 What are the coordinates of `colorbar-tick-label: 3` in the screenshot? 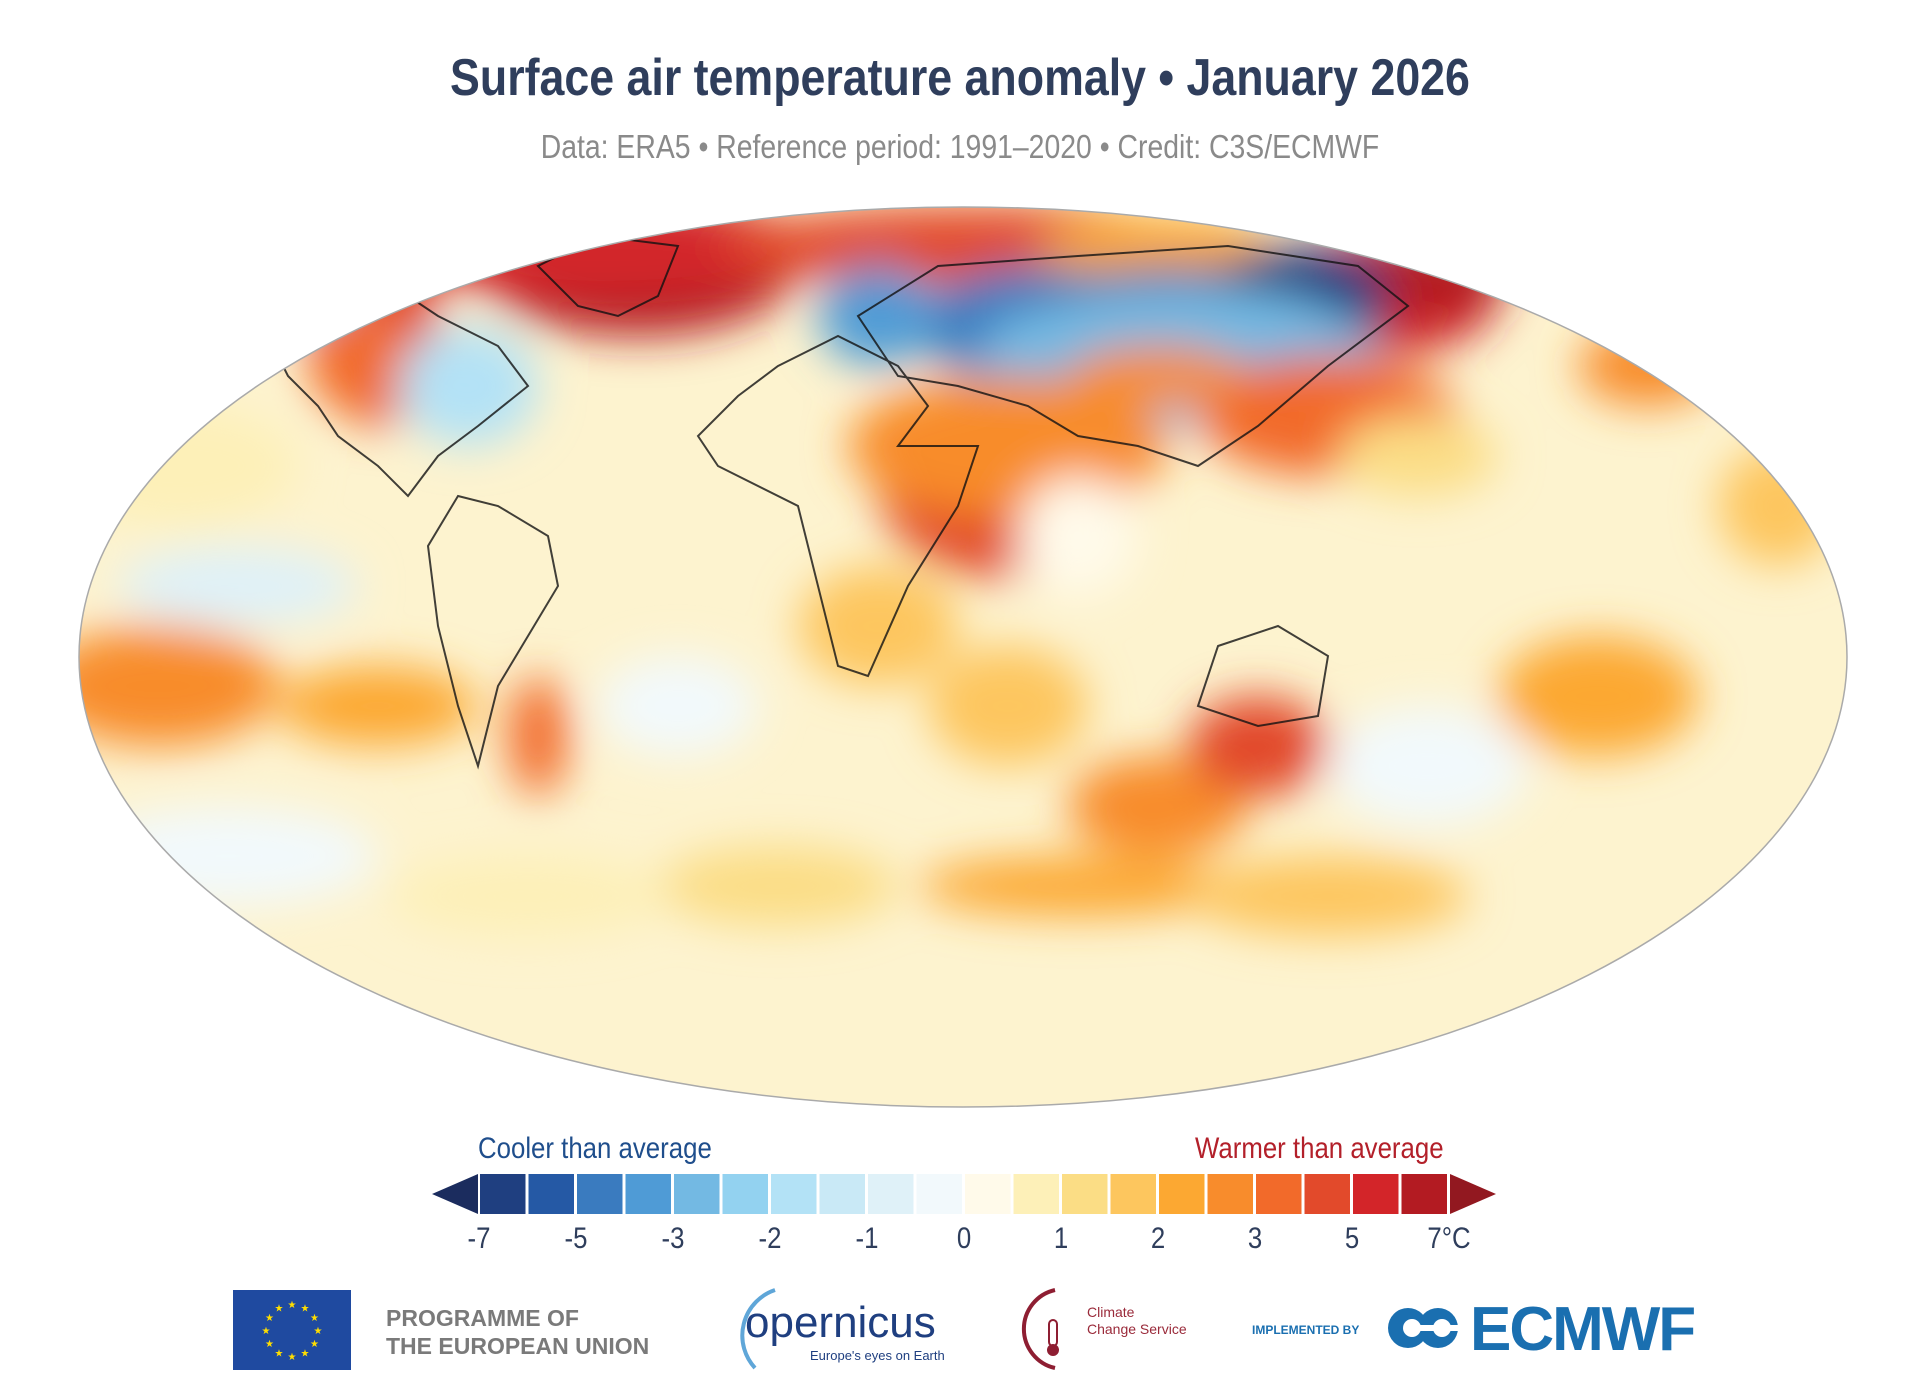 It's located at (1255, 1238).